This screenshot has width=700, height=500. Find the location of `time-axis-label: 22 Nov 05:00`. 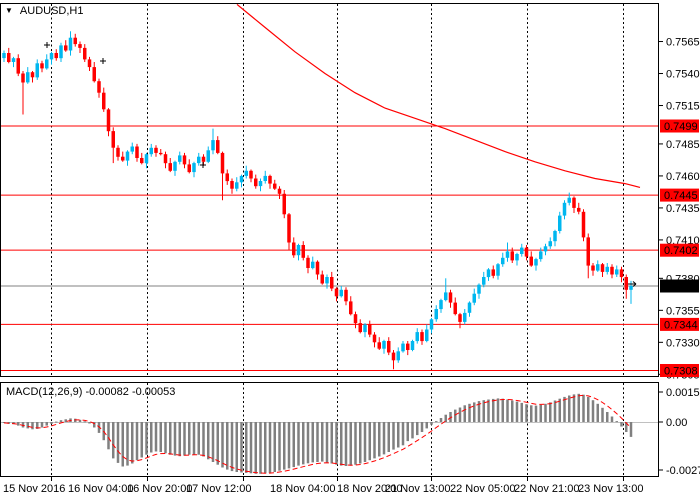

time-axis-label: 22 Nov 05:00 is located at coordinates (482, 489).